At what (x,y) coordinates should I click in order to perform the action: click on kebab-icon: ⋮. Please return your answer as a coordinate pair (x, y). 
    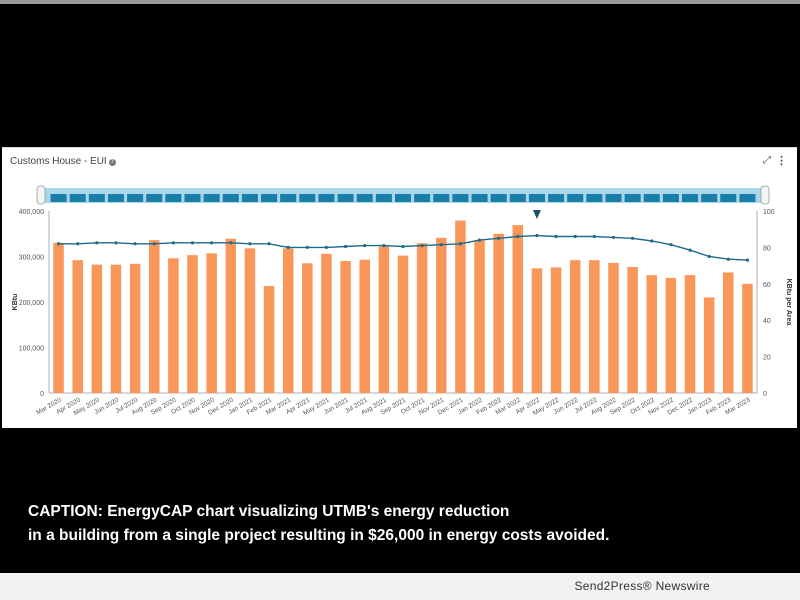
    Looking at the image, I should click on (781, 161).